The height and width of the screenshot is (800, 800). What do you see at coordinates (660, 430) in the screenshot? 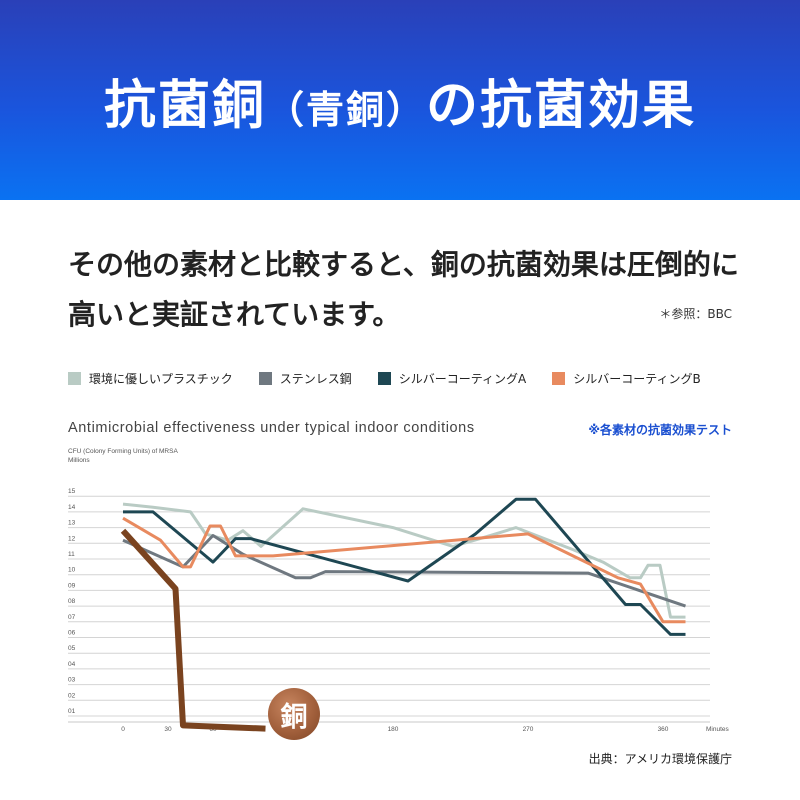
I see `test-note: ※各素材の抗菌効果テスト` at bounding box center [660, 430].